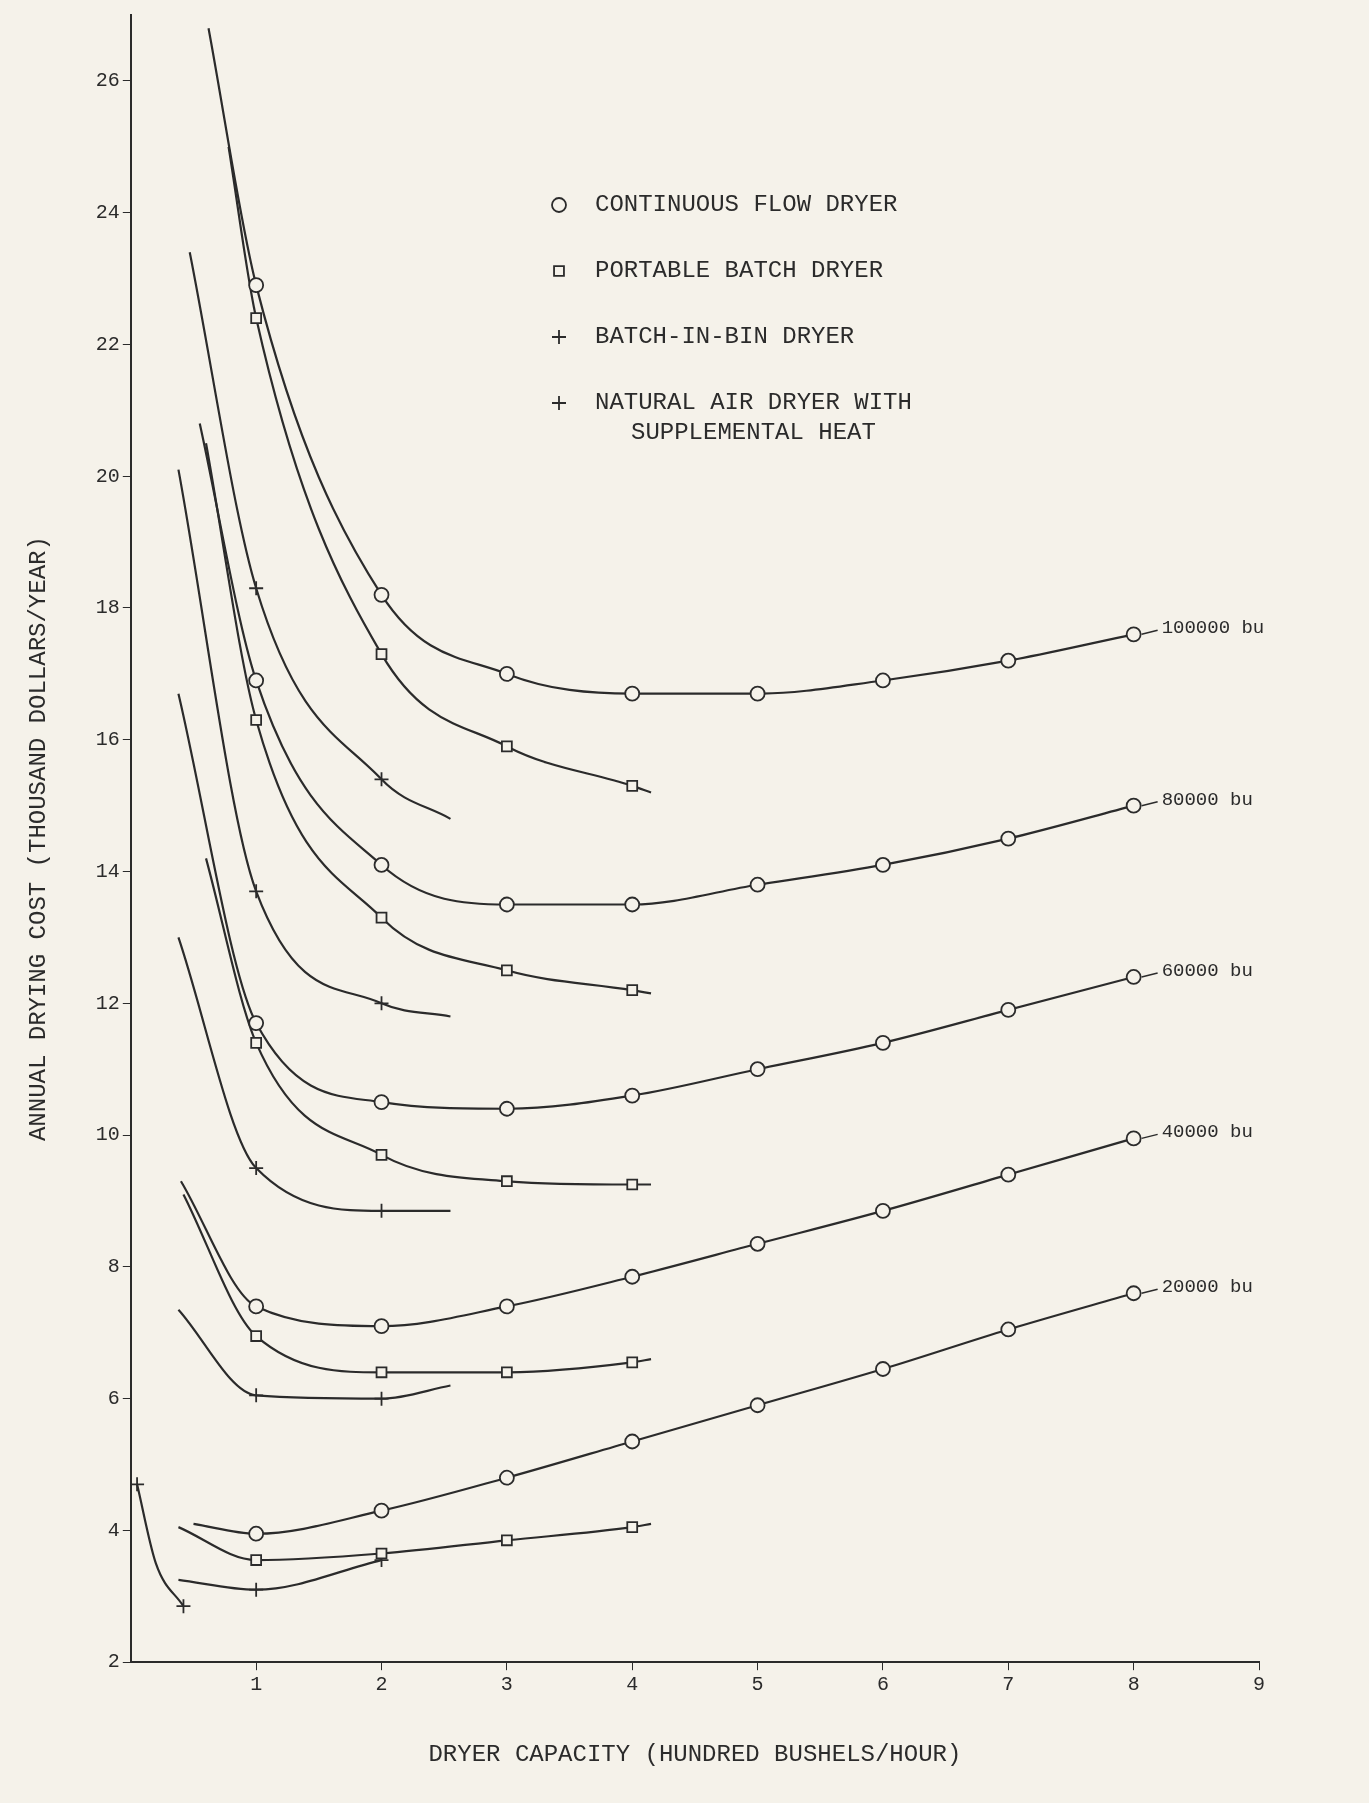  What do you see at coordinates (757, 1685) in the screenshot?
I see `x-tick-label: 5` at bounding box center [757, 1685].